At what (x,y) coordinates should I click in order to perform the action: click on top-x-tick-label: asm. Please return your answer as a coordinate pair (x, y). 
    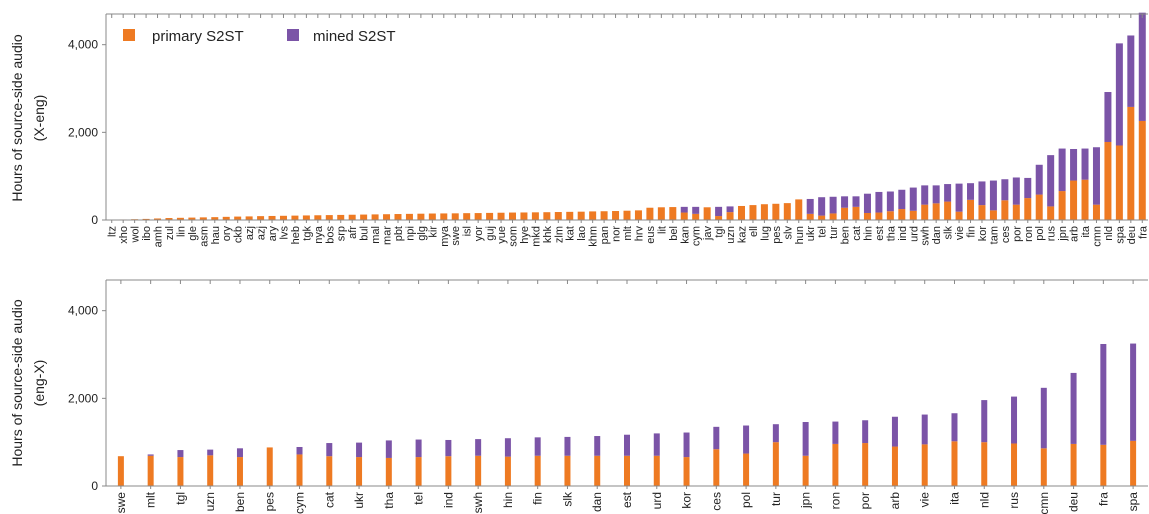
    Looking at the image, I should click on (204, 236).